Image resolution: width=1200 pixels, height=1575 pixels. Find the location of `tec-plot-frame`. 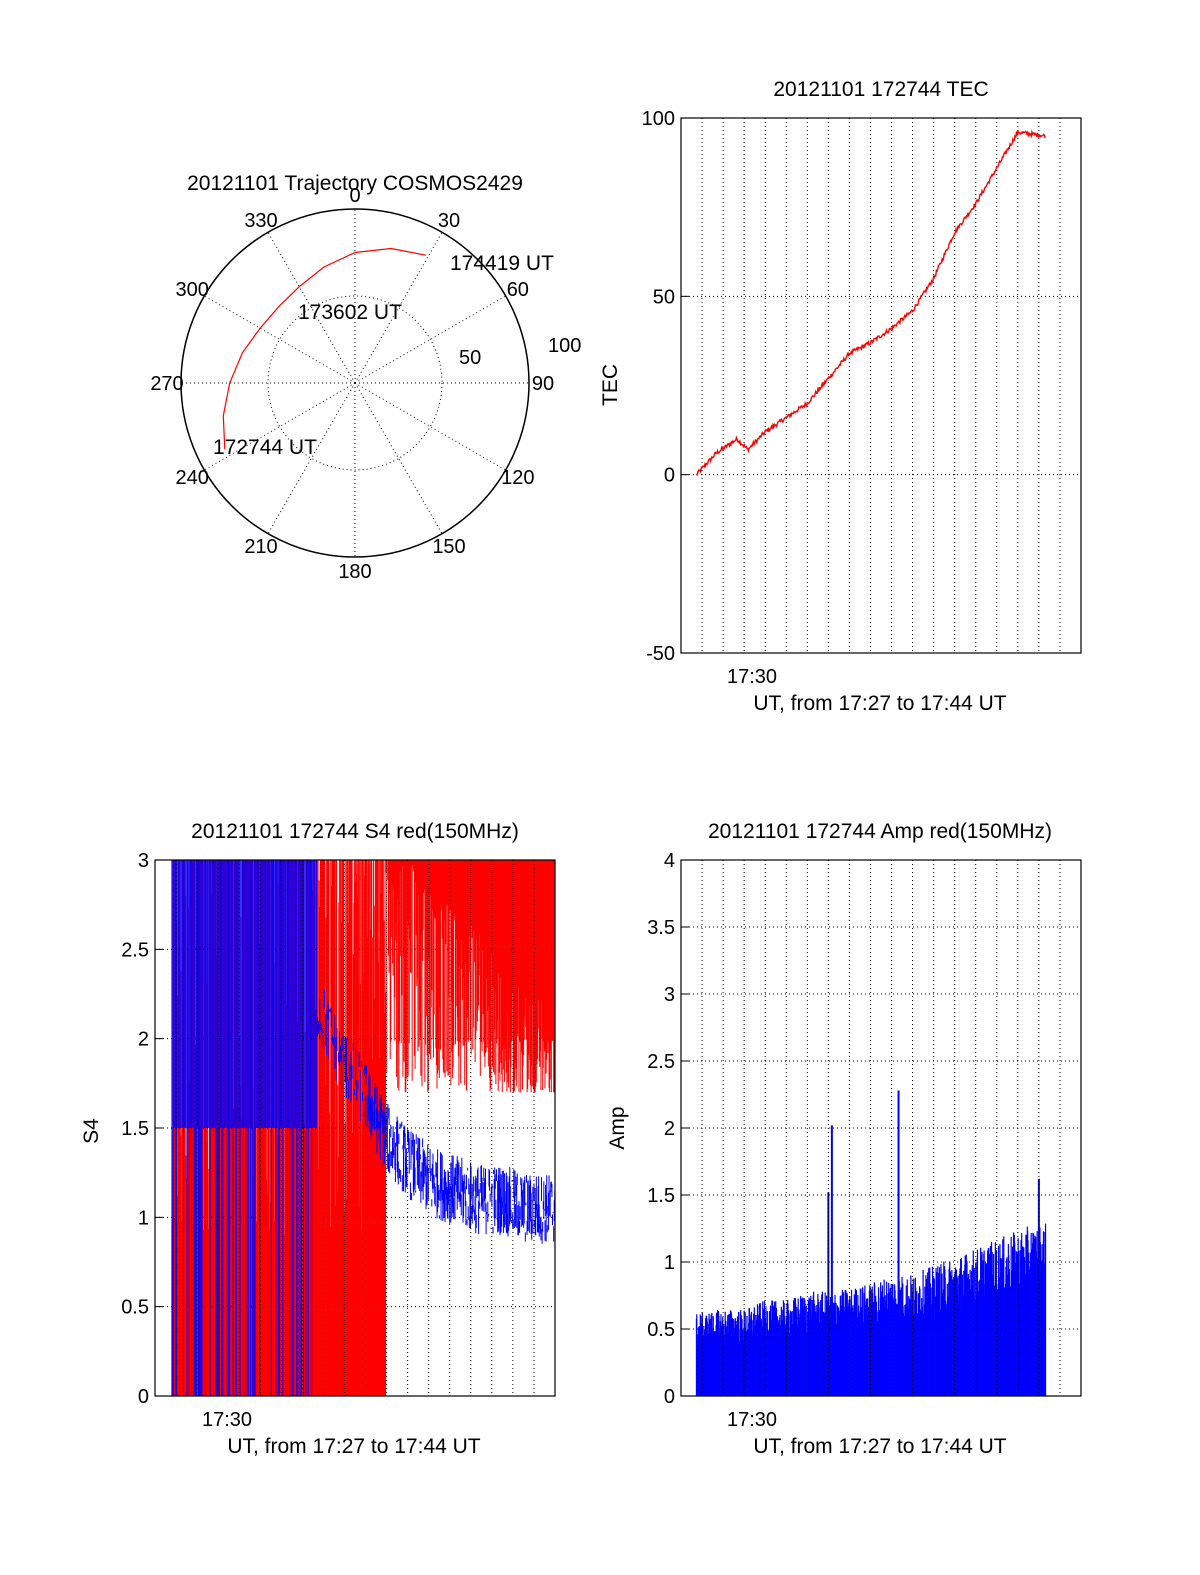

tec-plot-frame is located at coordinates (881, 385).